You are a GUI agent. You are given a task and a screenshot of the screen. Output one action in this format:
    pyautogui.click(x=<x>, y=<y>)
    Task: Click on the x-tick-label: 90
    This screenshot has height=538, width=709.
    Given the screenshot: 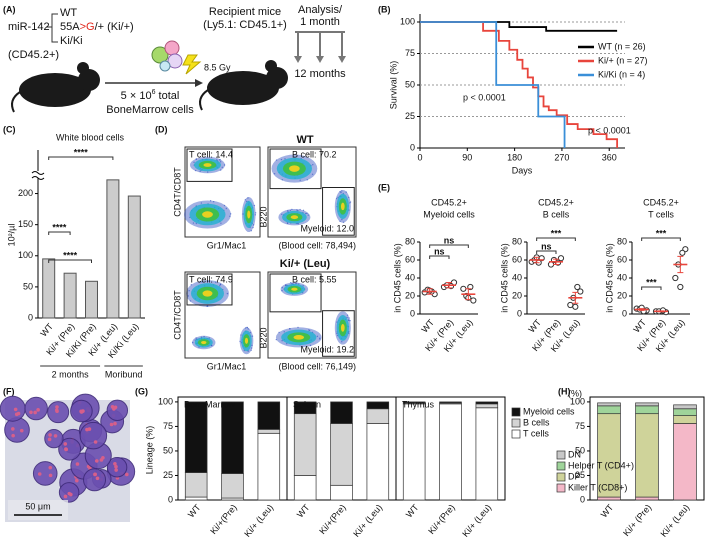 What is the action you would take?
    pyautogui.click(x=467, y=157)
    